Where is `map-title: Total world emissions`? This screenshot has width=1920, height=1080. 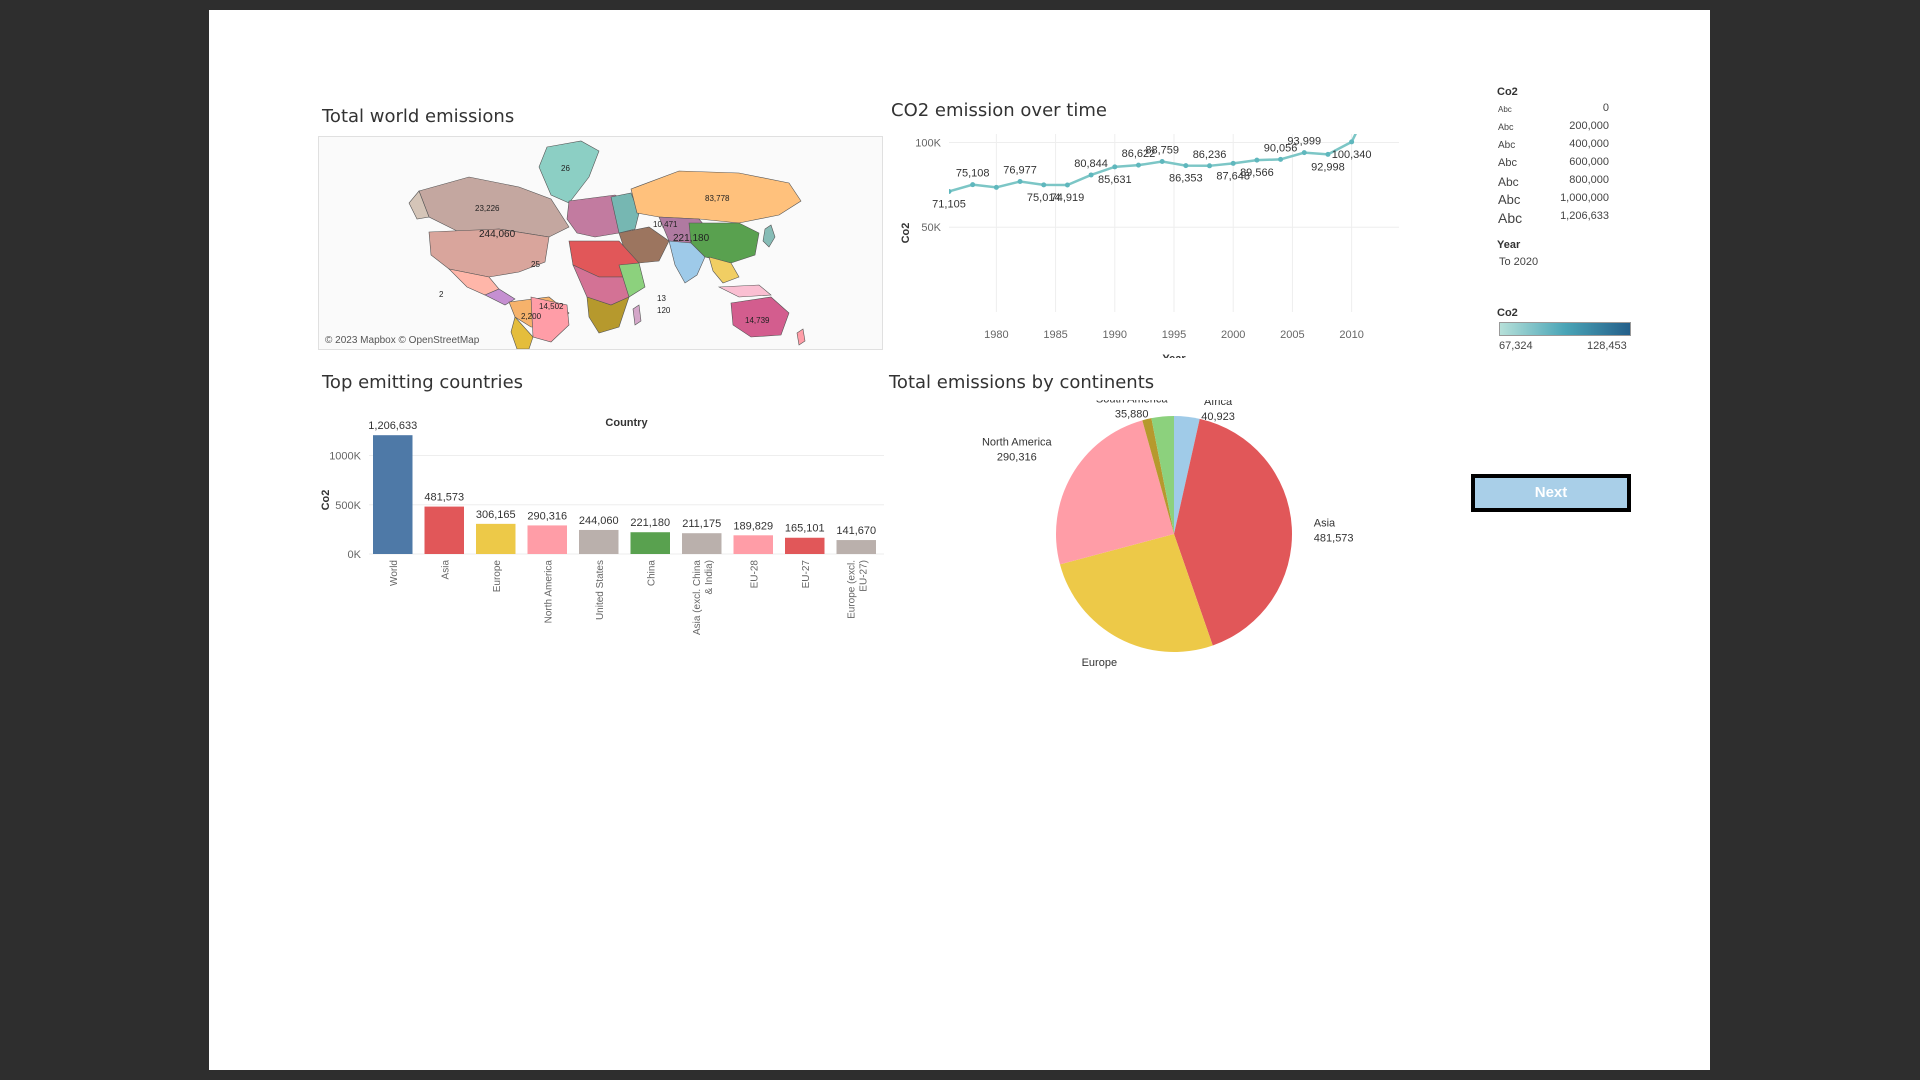
map-title: Total world emissions is located at coordinates (418, 116).